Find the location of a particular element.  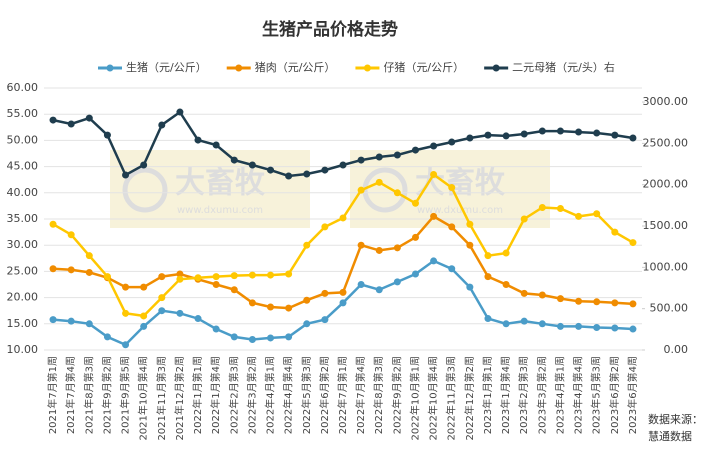

x-tick-label: 2022年3月第2周 is located at coordinates (251, 395).